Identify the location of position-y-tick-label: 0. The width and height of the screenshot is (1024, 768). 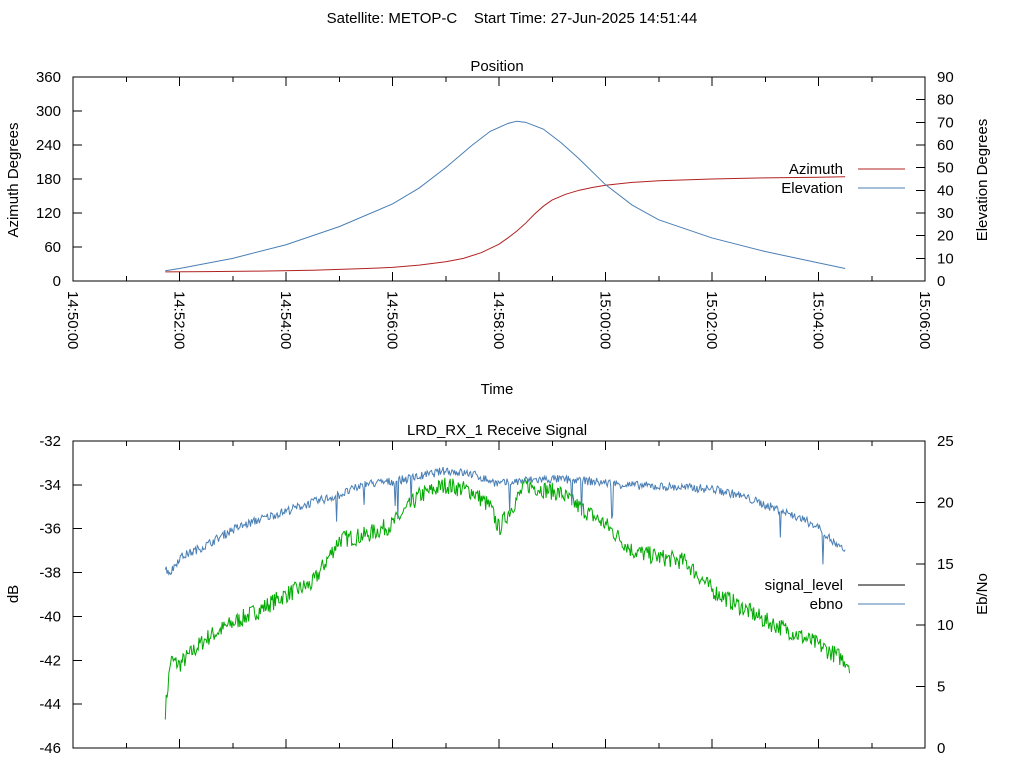
(57, 281).